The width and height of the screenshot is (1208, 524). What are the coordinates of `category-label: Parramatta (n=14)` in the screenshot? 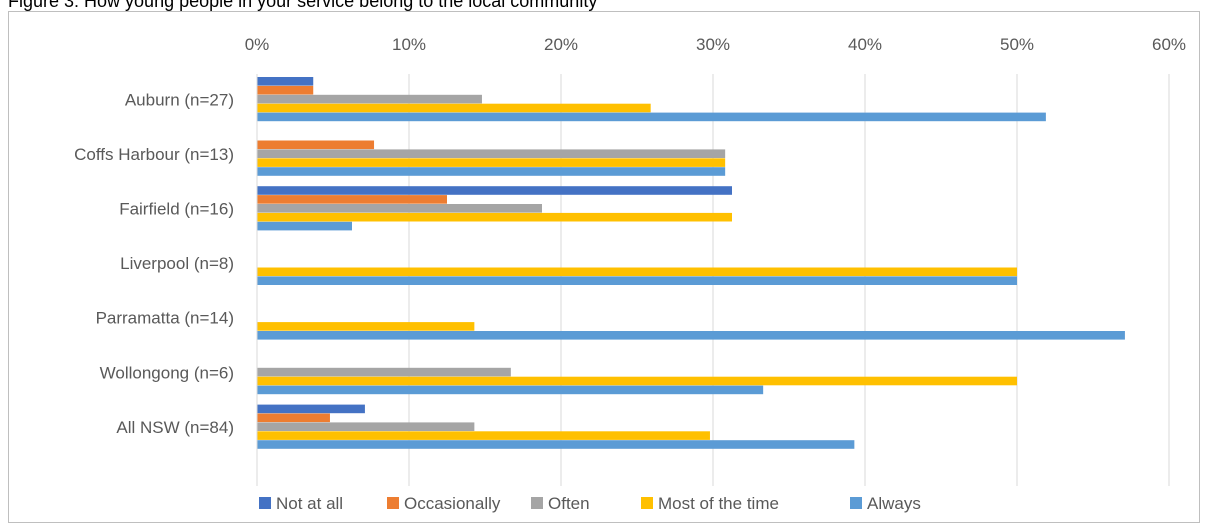 It's located at (165, 318).